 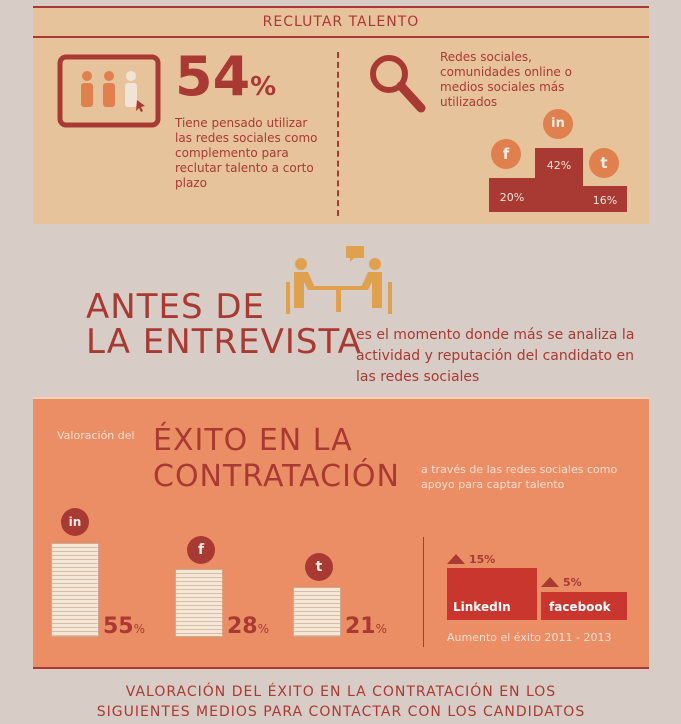 I want to click on growth-linkedin-bar: LinkedIn, so click(x=492, y=594).